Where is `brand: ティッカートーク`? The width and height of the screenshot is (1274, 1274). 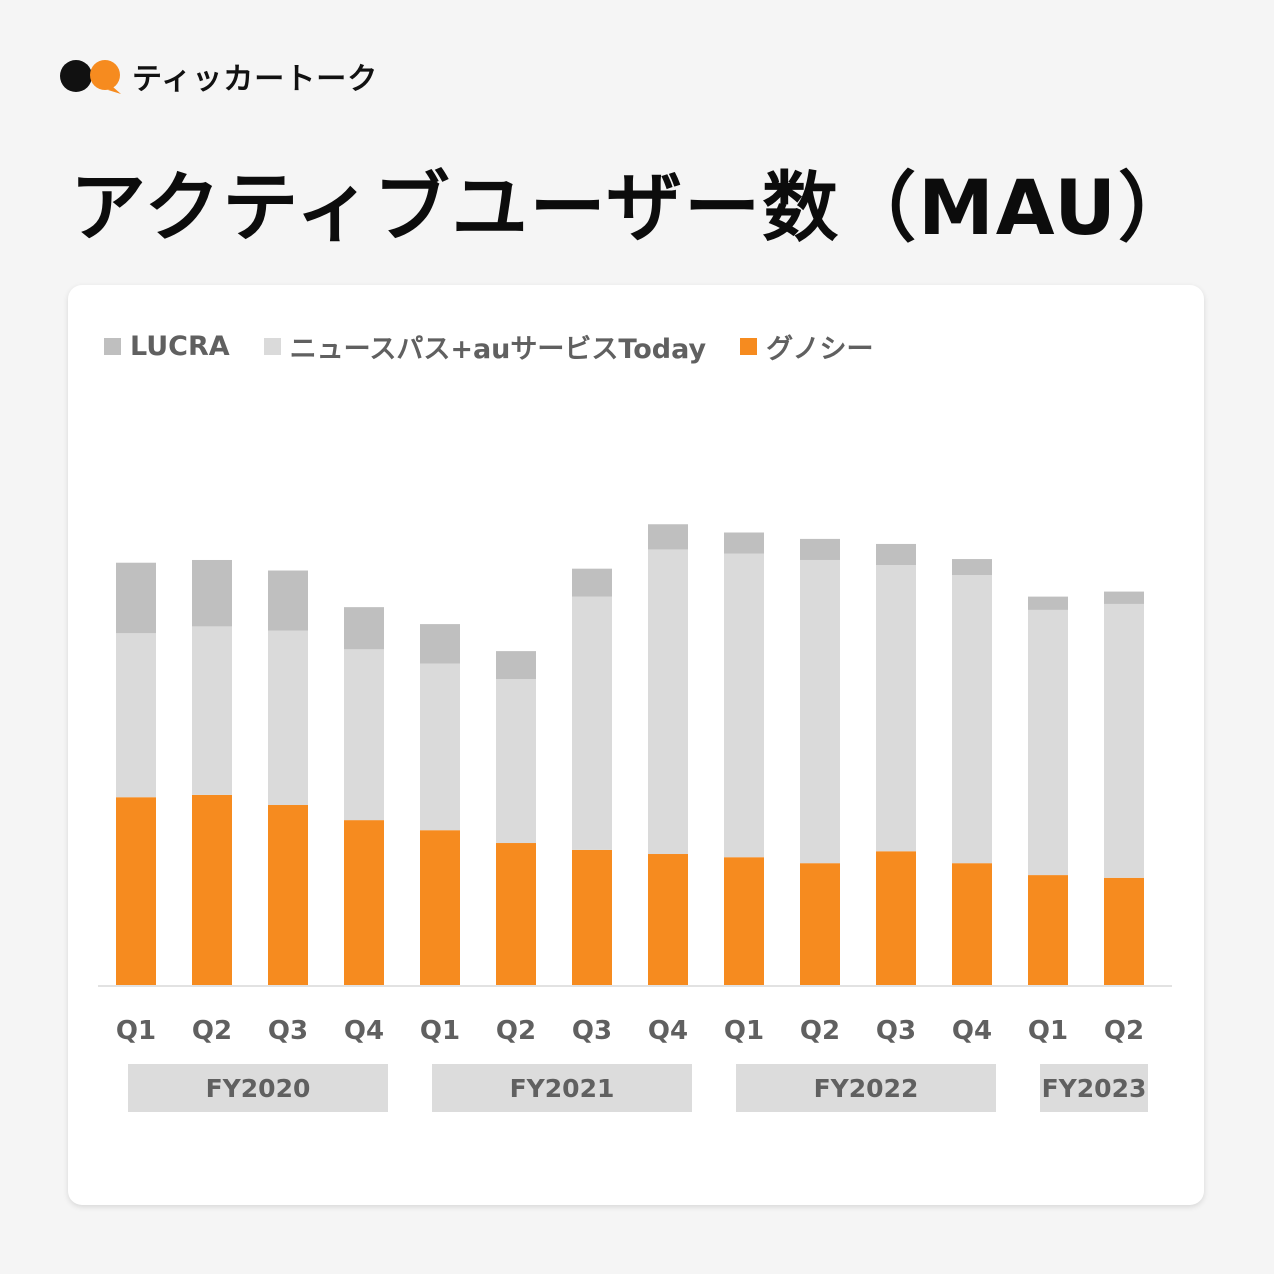
brand: ティッカートーク is located at coordinates (218, 76).